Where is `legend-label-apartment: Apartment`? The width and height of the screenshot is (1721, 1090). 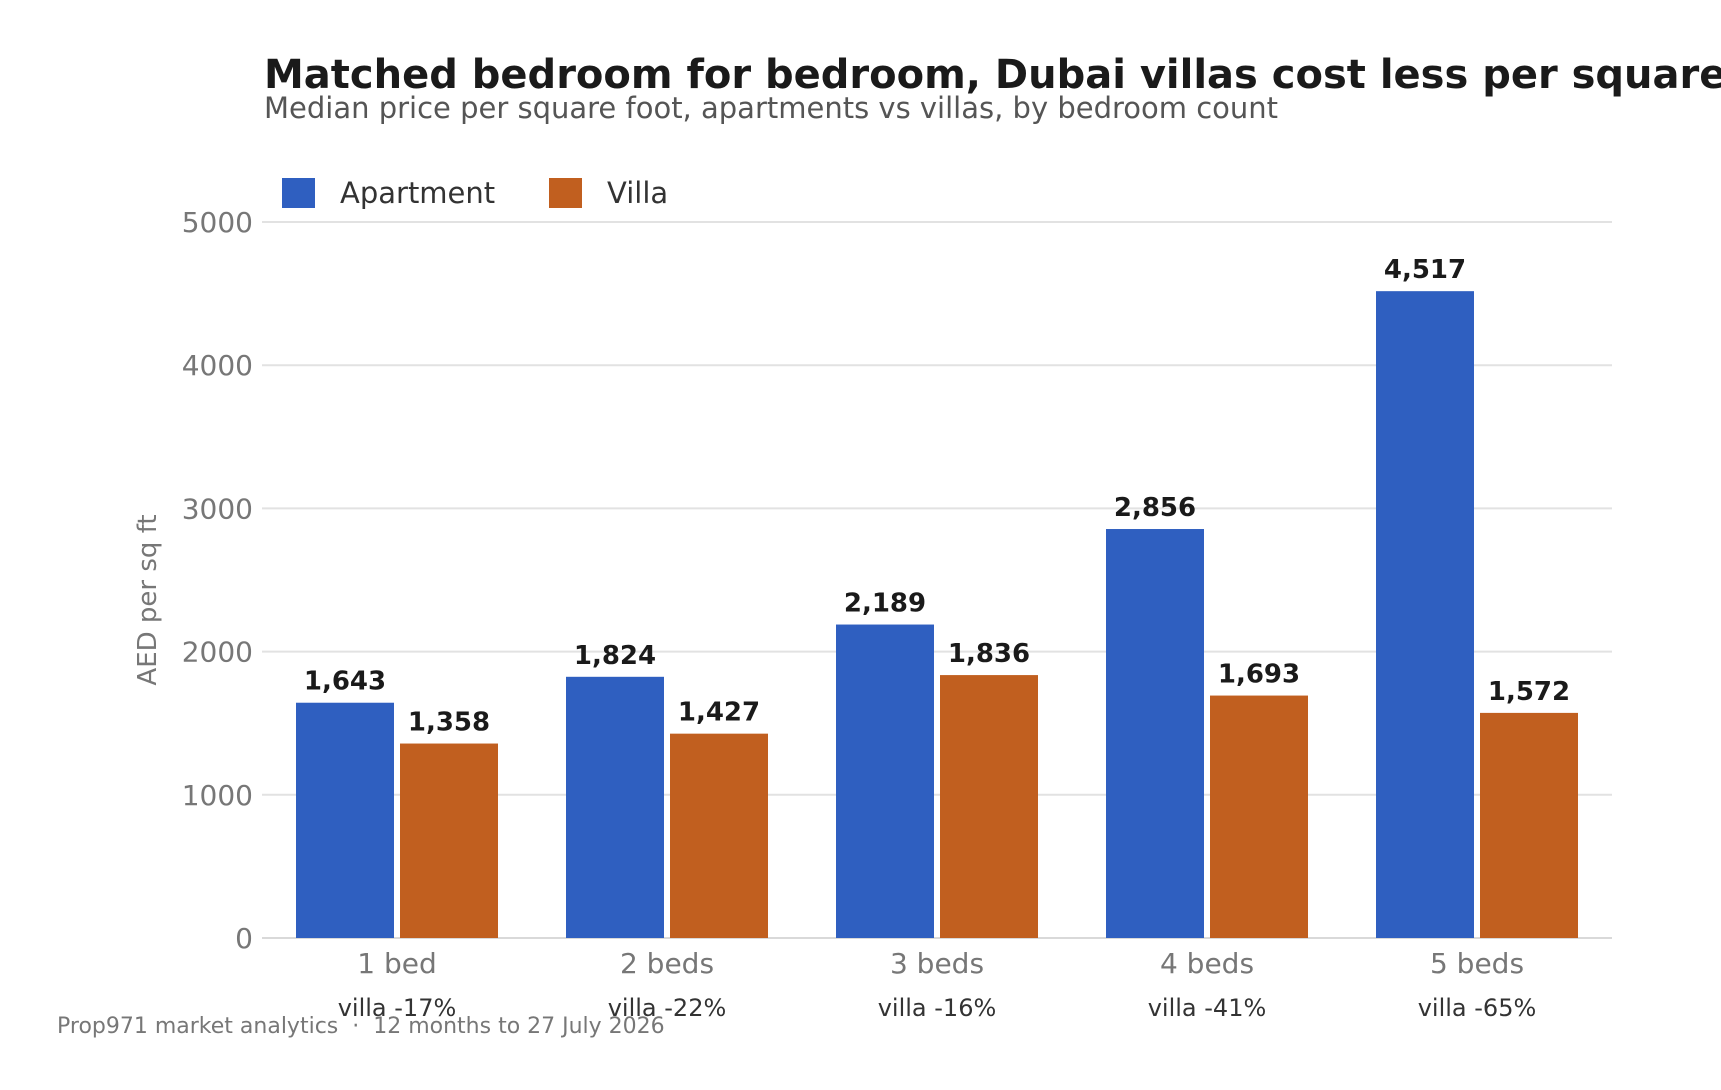
legend-label-apartment: Apartment is located at coordinates (417, 193).